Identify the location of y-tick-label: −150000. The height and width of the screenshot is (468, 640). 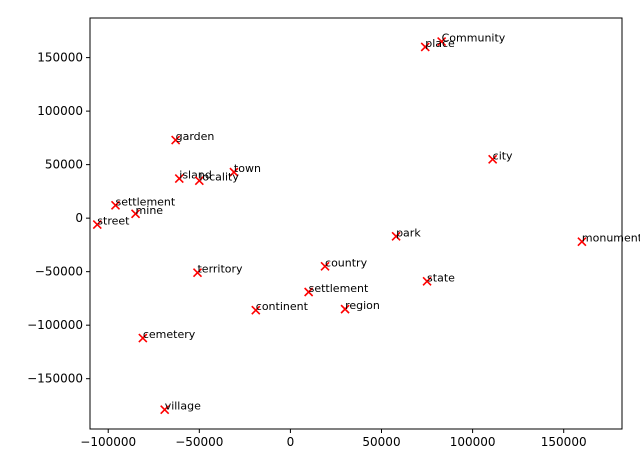
(55, 379).